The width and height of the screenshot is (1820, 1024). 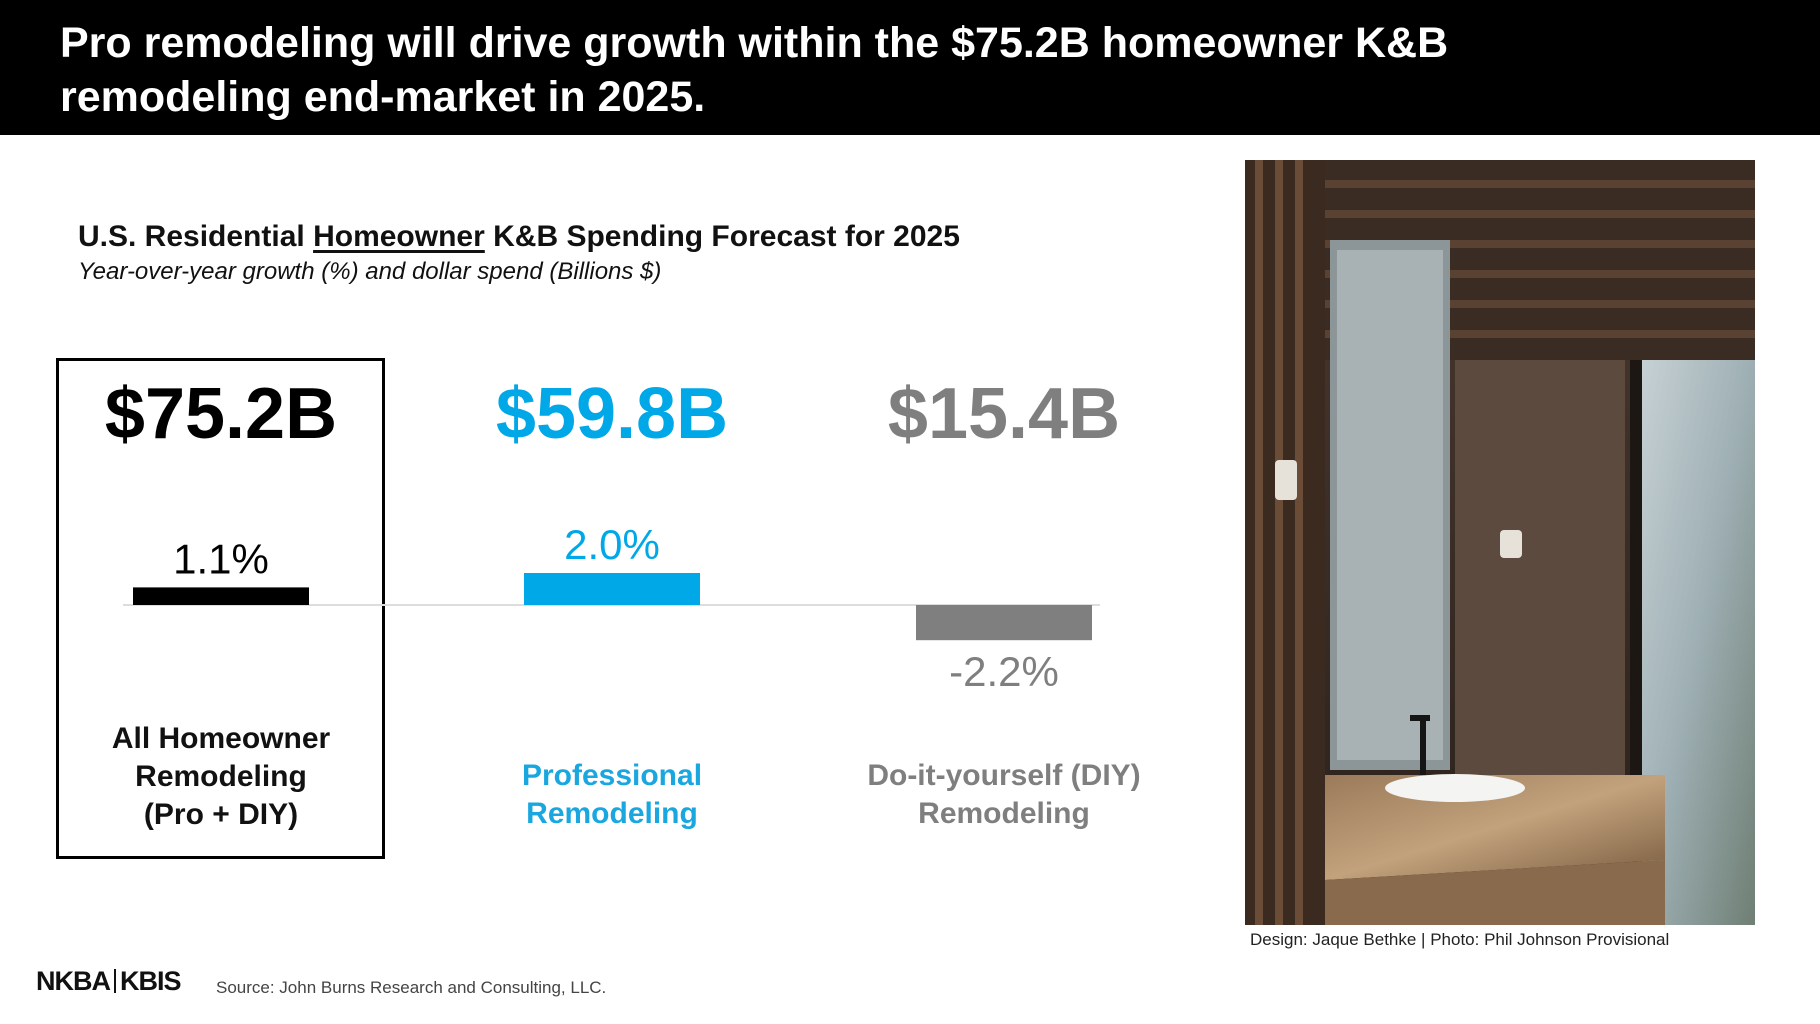 I want to click on category-label-2-line-1: Professional, so click(x=612, y=775).